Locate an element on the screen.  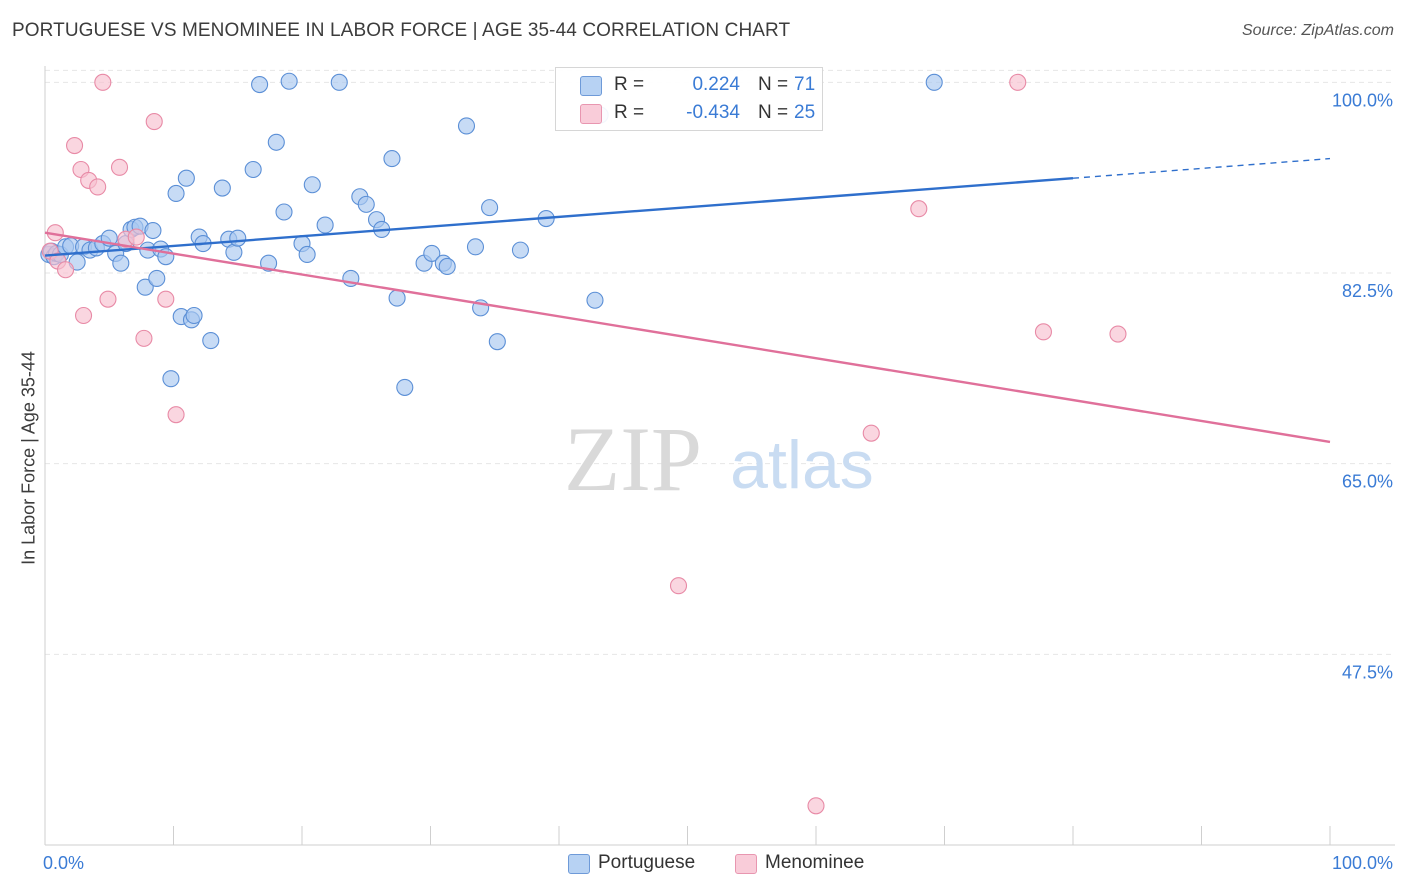
y-tick-label: 65.0% is located at coordinates (1367, 482).